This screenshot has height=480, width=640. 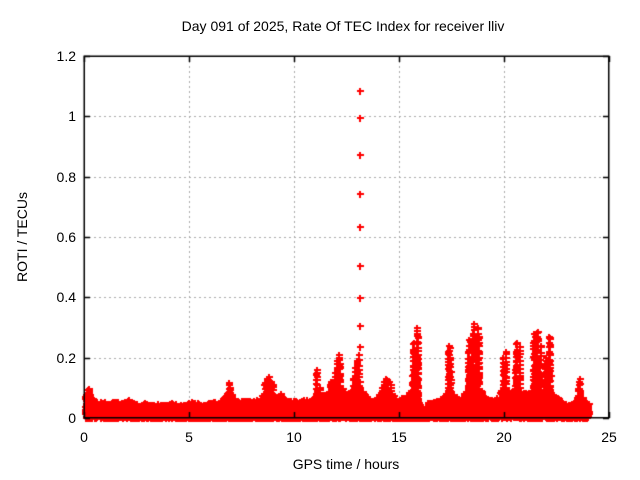 I want to click on y-tick-label: 0.6, so click(x=66, y=237).